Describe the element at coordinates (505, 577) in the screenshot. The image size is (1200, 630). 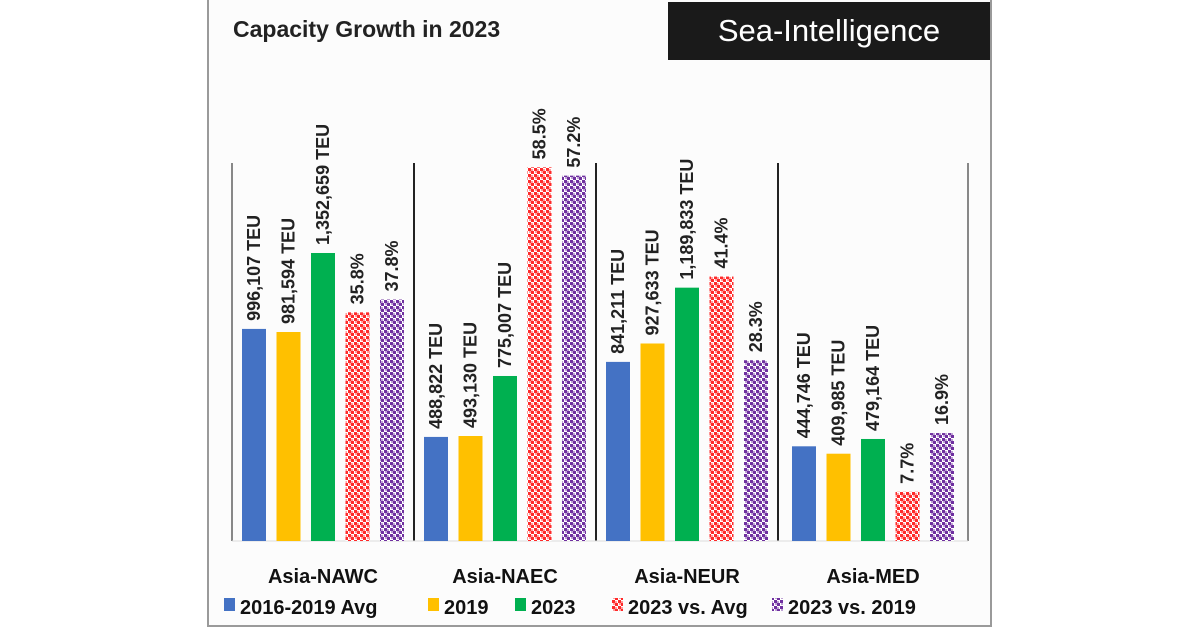
I see `category-label: Asia-NAEC` at that location.